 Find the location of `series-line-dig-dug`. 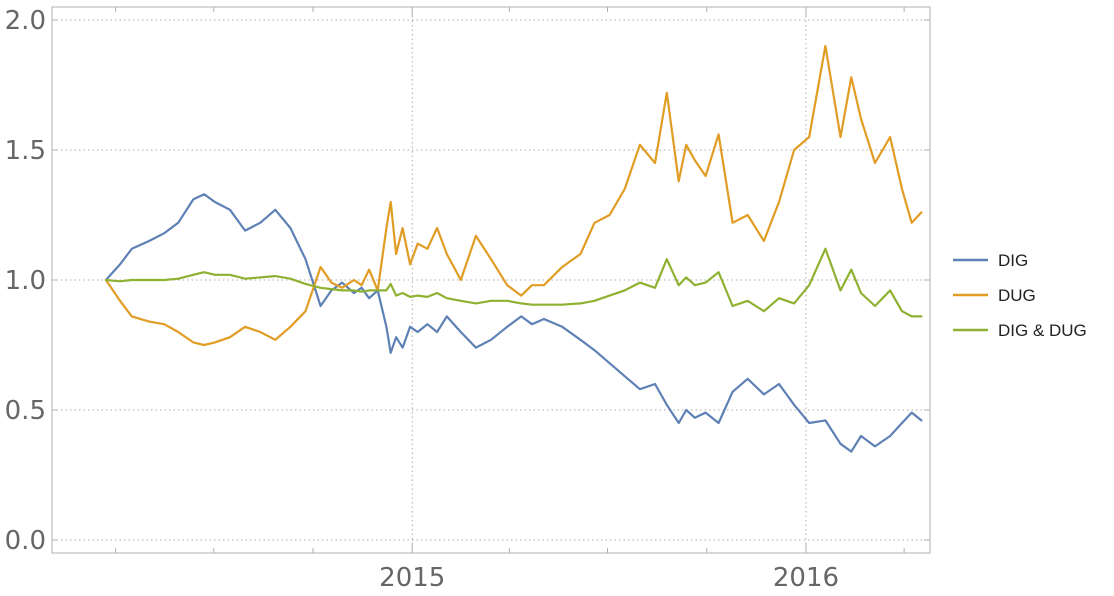

series-line-dig-dug is located at coordinates (513, 282).